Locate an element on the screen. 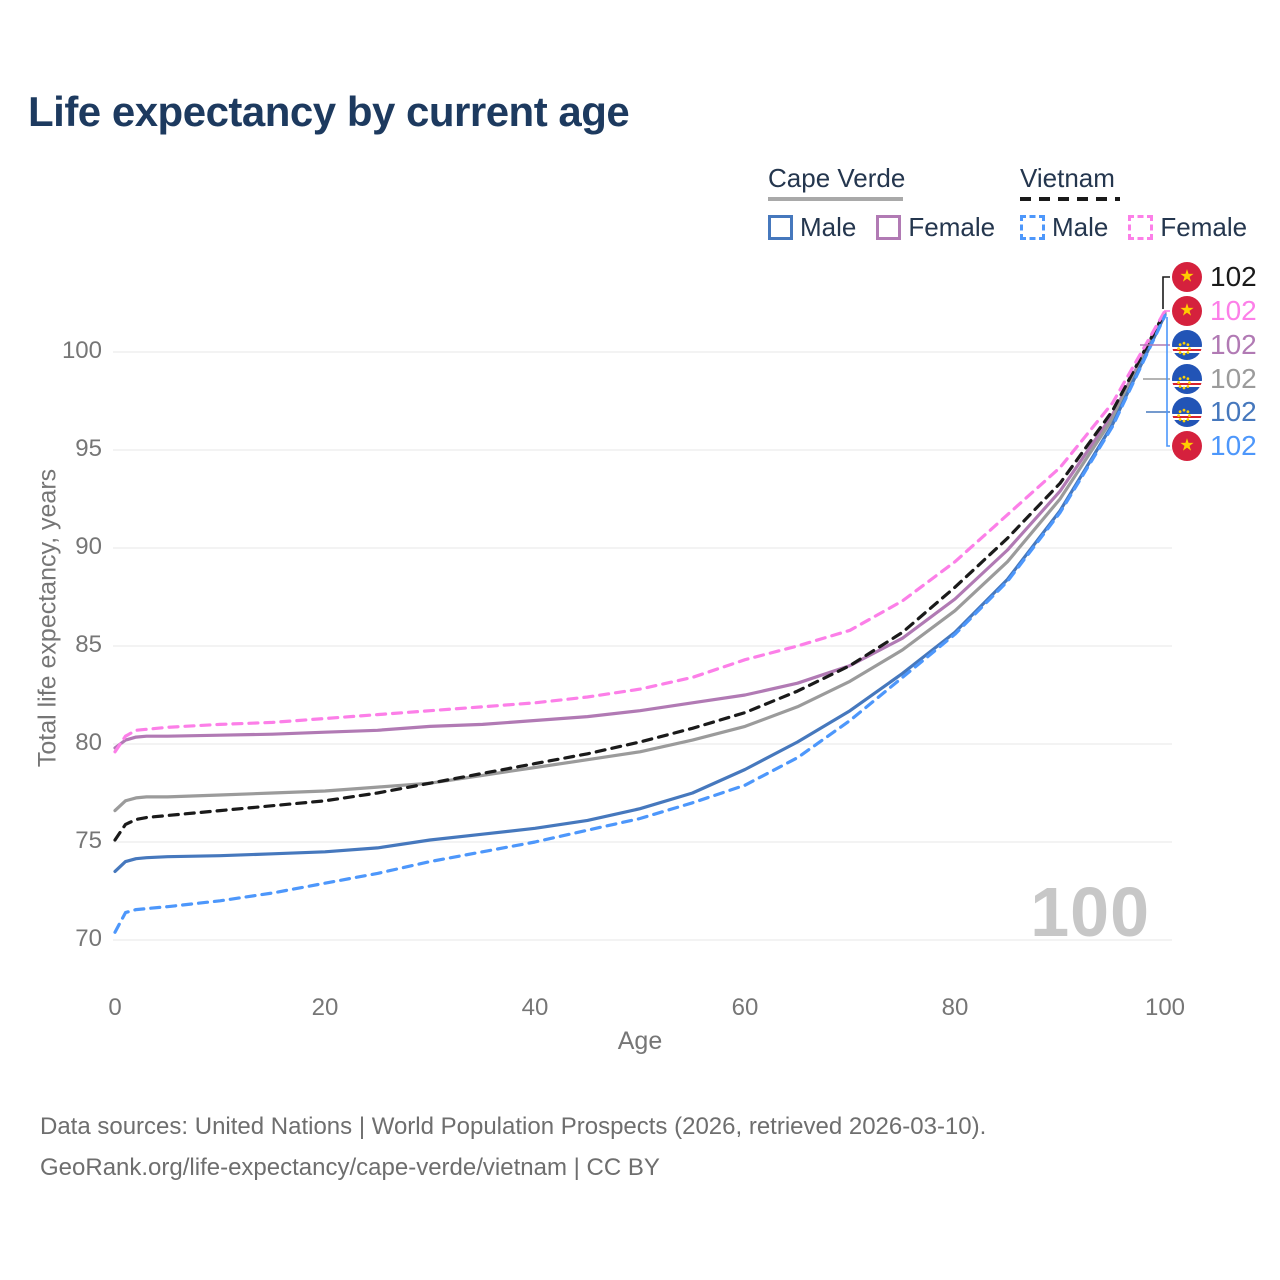 The height and width of the screenshot is (1280, 1280). vietnam-line-style-sample is located at coordinates (1070, 199).